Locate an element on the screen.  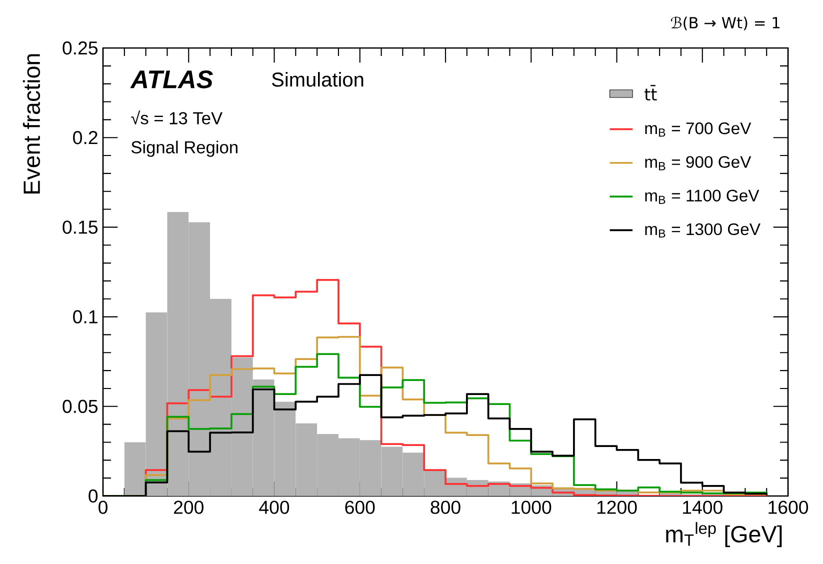
legend-label: m$_{B}$ = 1100 GeV is located at coordinates (702, 197).